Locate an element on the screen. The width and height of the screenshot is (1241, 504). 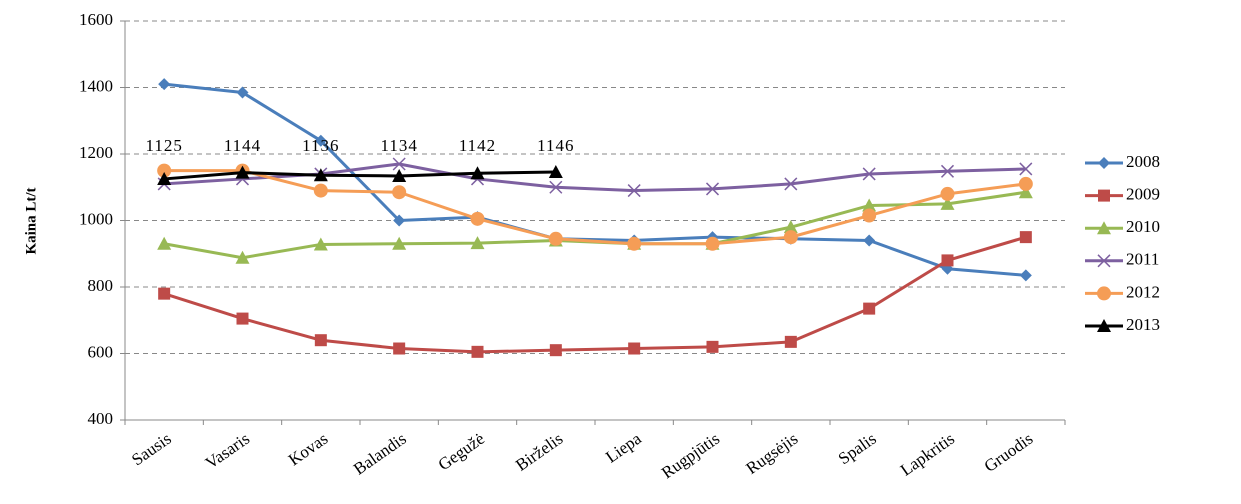
y-tick-label: 1000 is located at coordinates (96, 218).